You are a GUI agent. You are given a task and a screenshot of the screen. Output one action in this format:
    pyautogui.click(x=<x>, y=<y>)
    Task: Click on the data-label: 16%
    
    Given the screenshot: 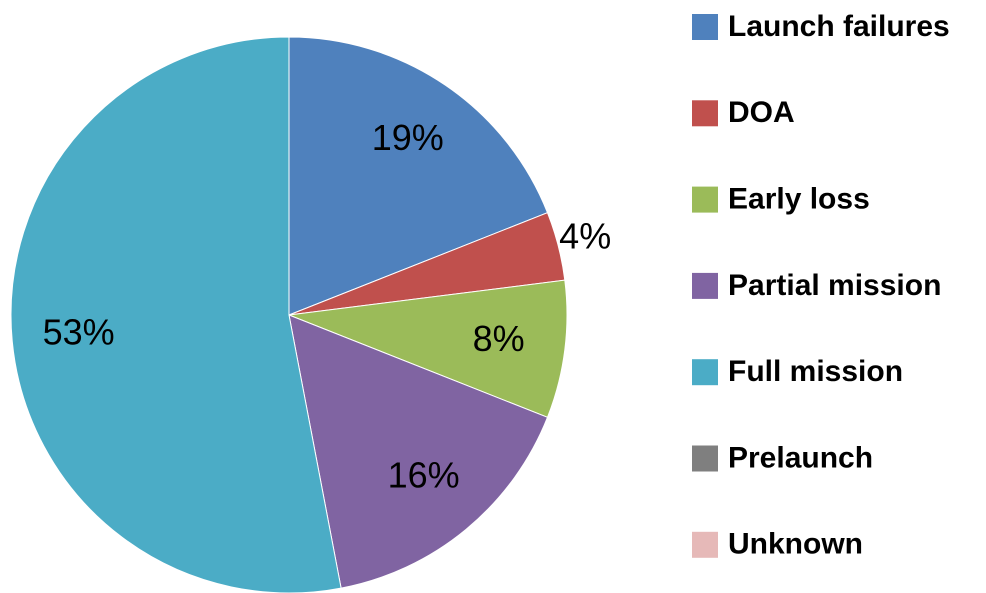 What is the action you would take?
    pyautogui.click(x=424, y=474)
    